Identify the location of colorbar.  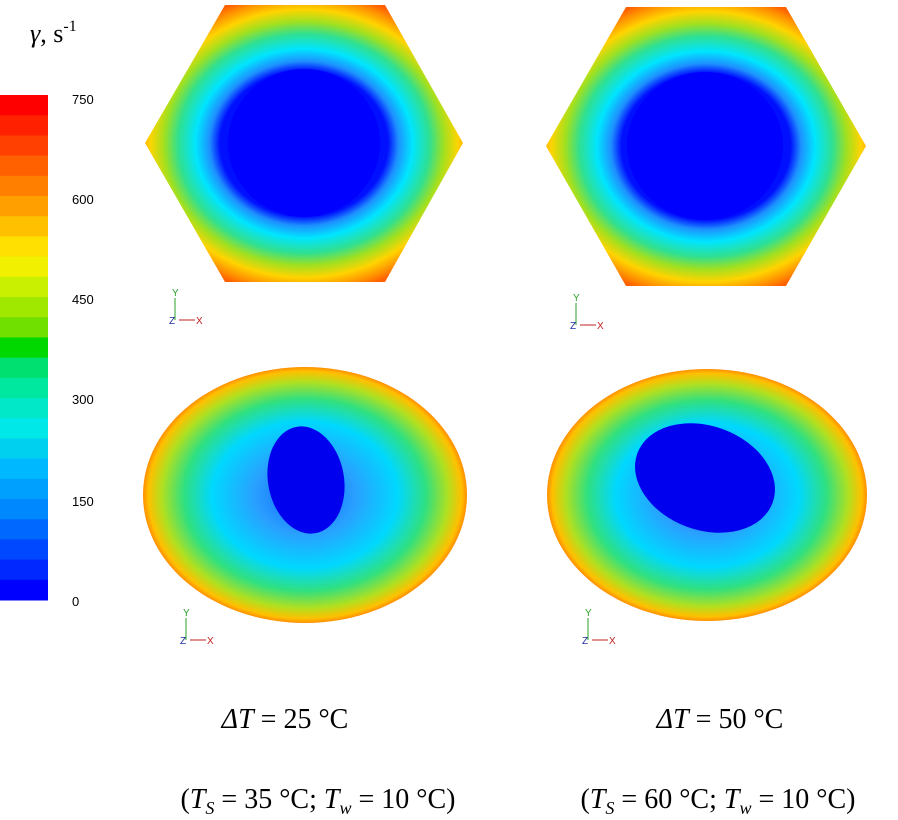
(24, 348).